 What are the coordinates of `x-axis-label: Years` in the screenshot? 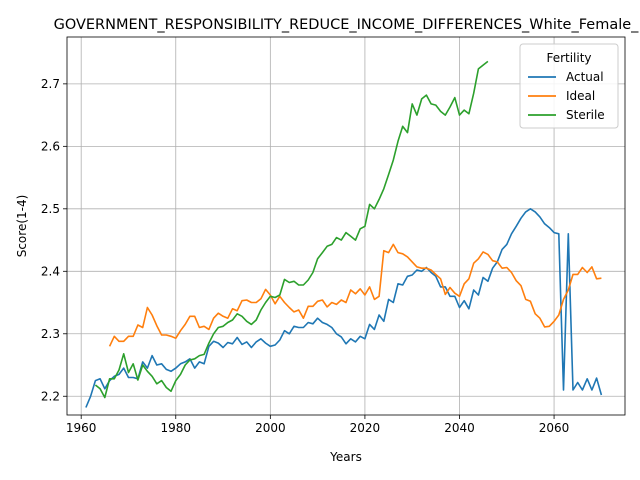 It's located at (345, 457).